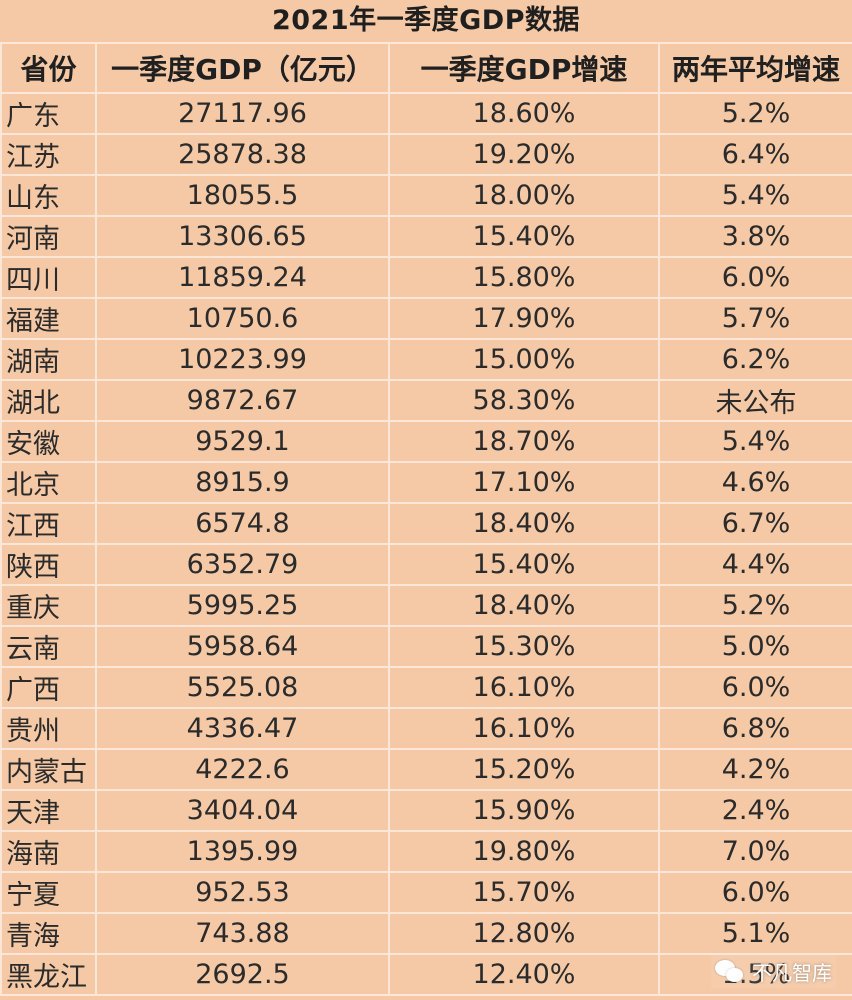 This screenshot has height=1000, width=852. I want to click on table-row: 湖南 10223.99 15.00% 6.2%, so click(426, 359).